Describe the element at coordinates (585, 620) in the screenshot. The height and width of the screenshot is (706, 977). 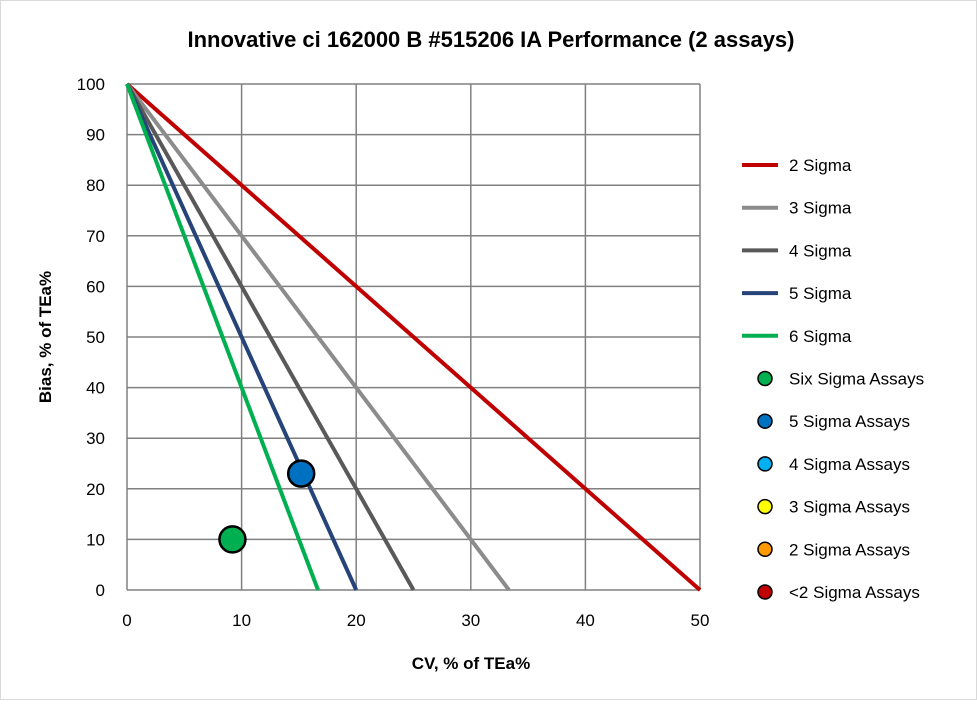
I see `x-tick-label: 40` at that location.